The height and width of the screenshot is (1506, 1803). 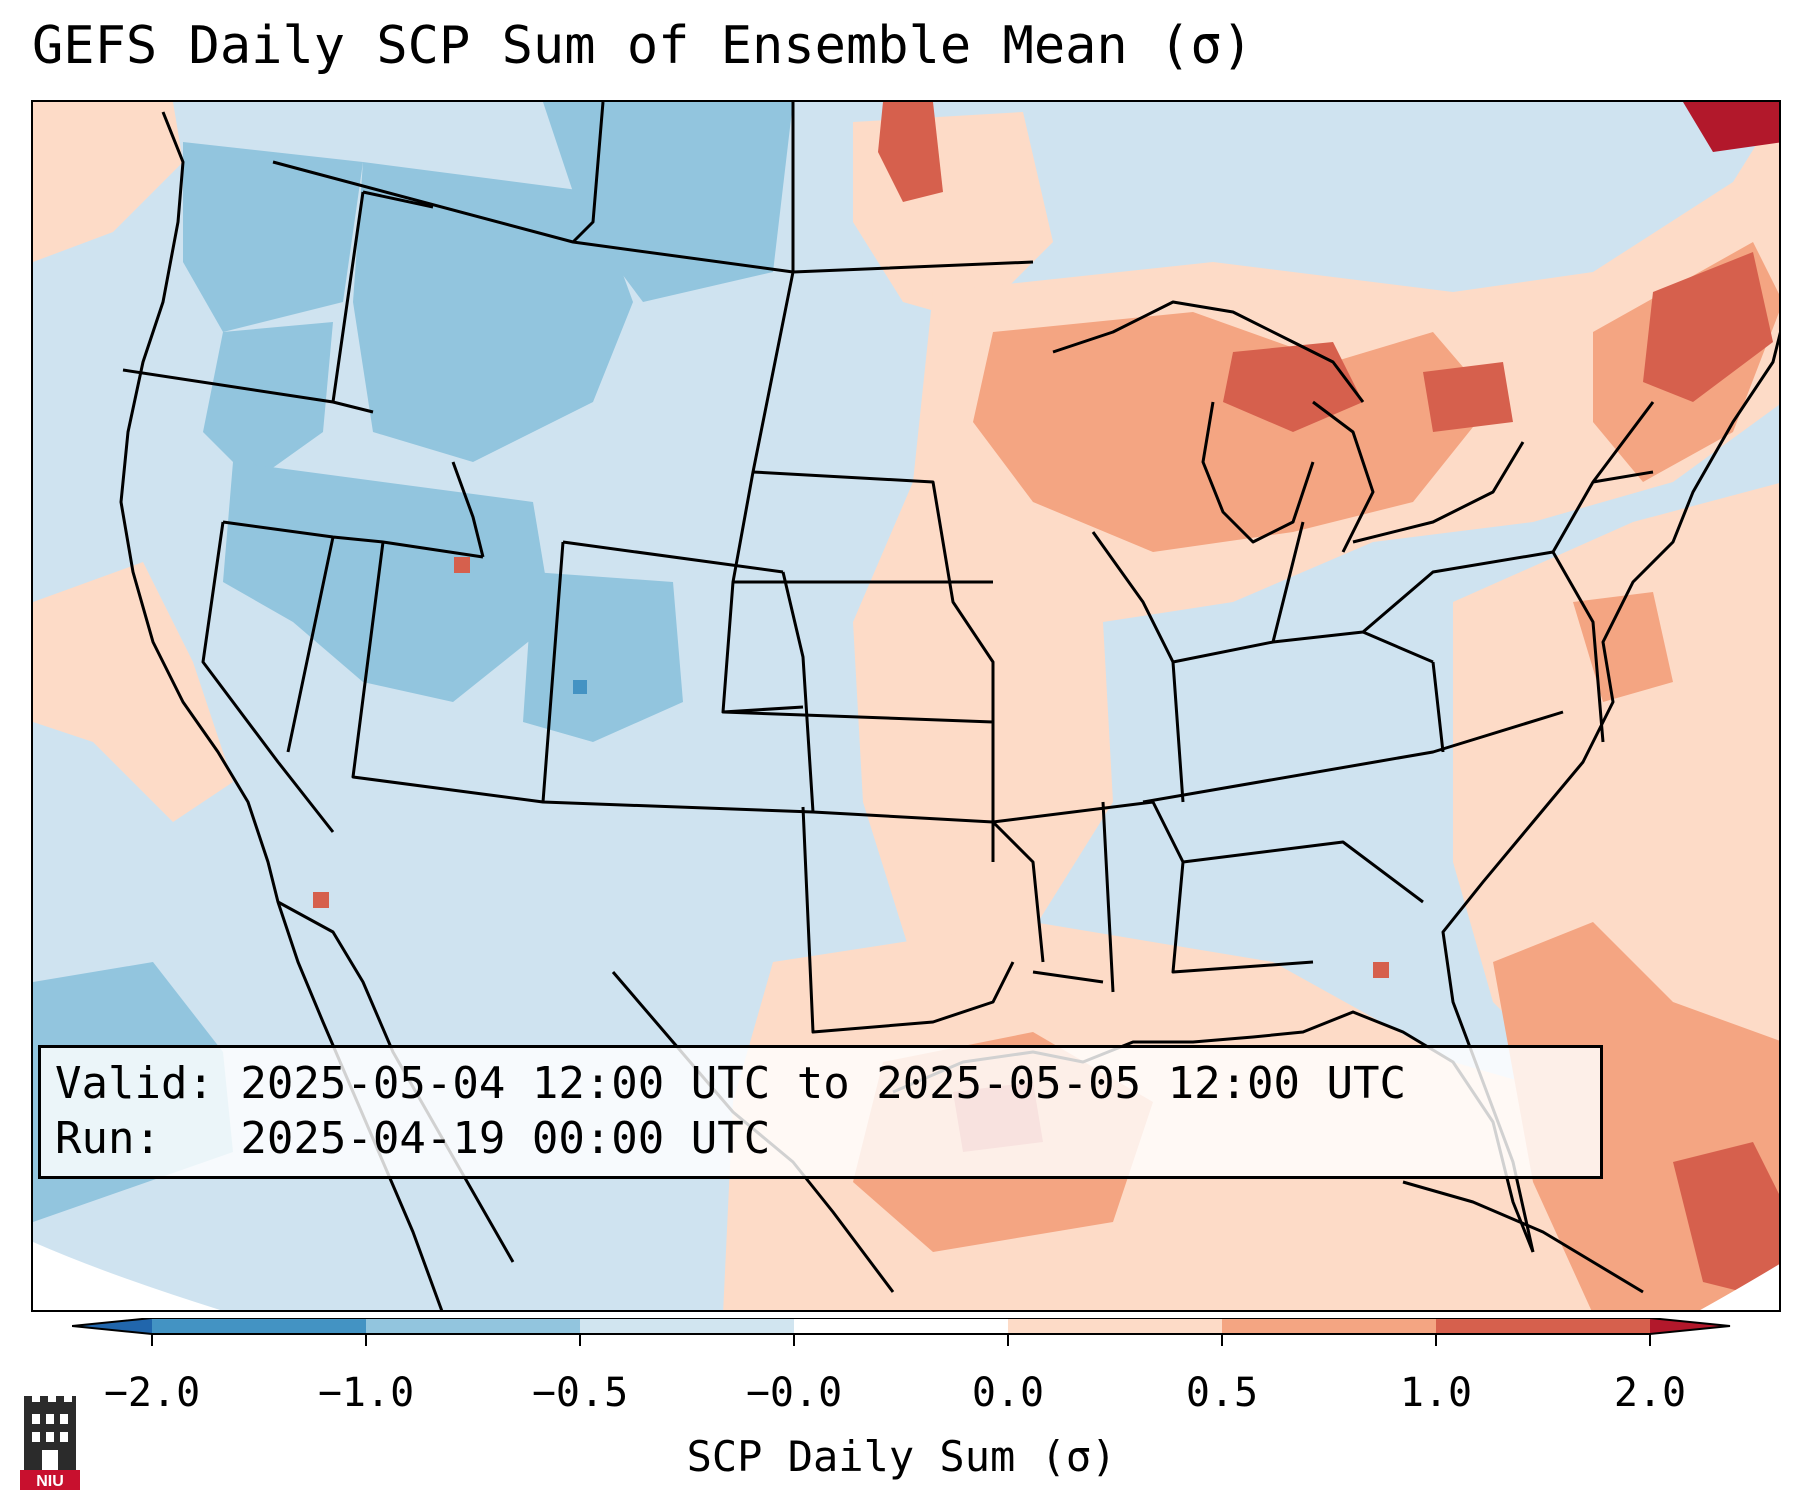 I want to click on field-pos-mid-michigan, so click(x=1233, y=432).